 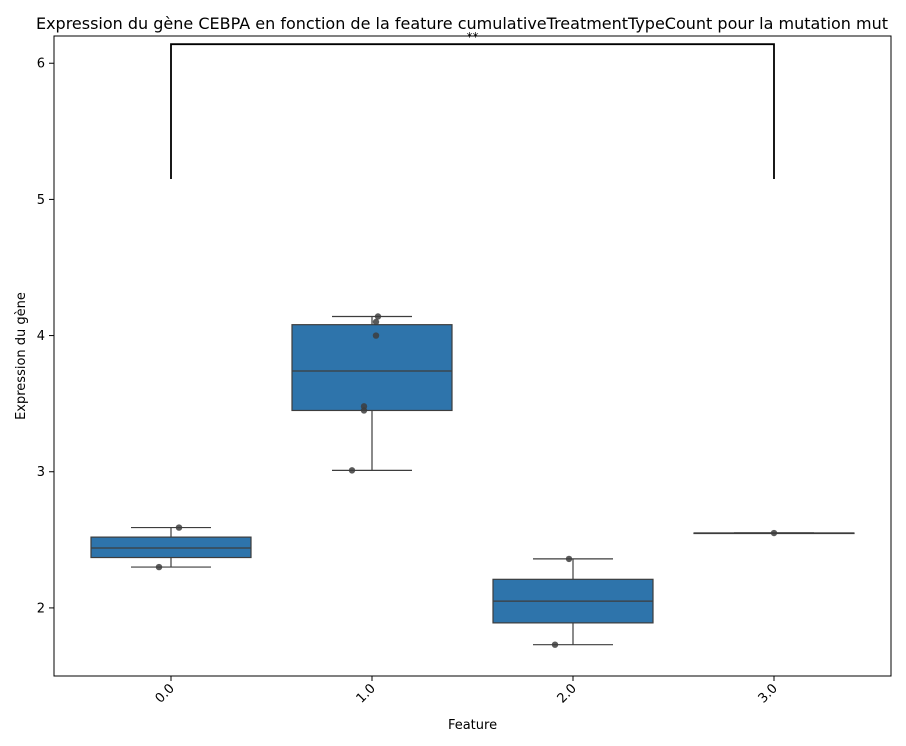 What do you see at coordinates (472, 111) in the screenshot?
I see `significance-bracket` at bounding box center [472, 111].